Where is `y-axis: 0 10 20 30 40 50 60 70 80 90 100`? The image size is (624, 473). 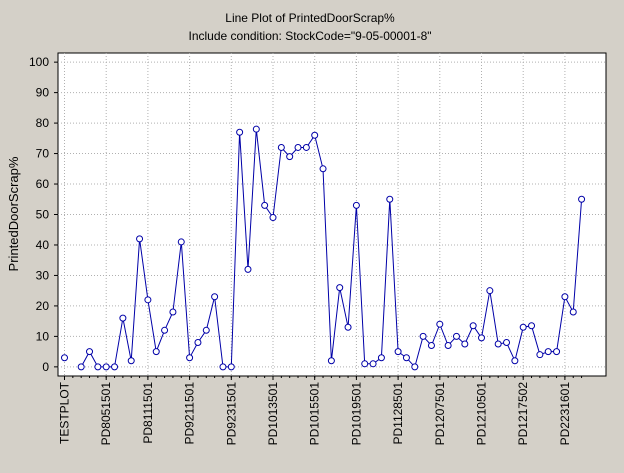 y-axis: 0 10 20 30 40 50 60 70 80 90 100 is located at coordinates (43, 214).